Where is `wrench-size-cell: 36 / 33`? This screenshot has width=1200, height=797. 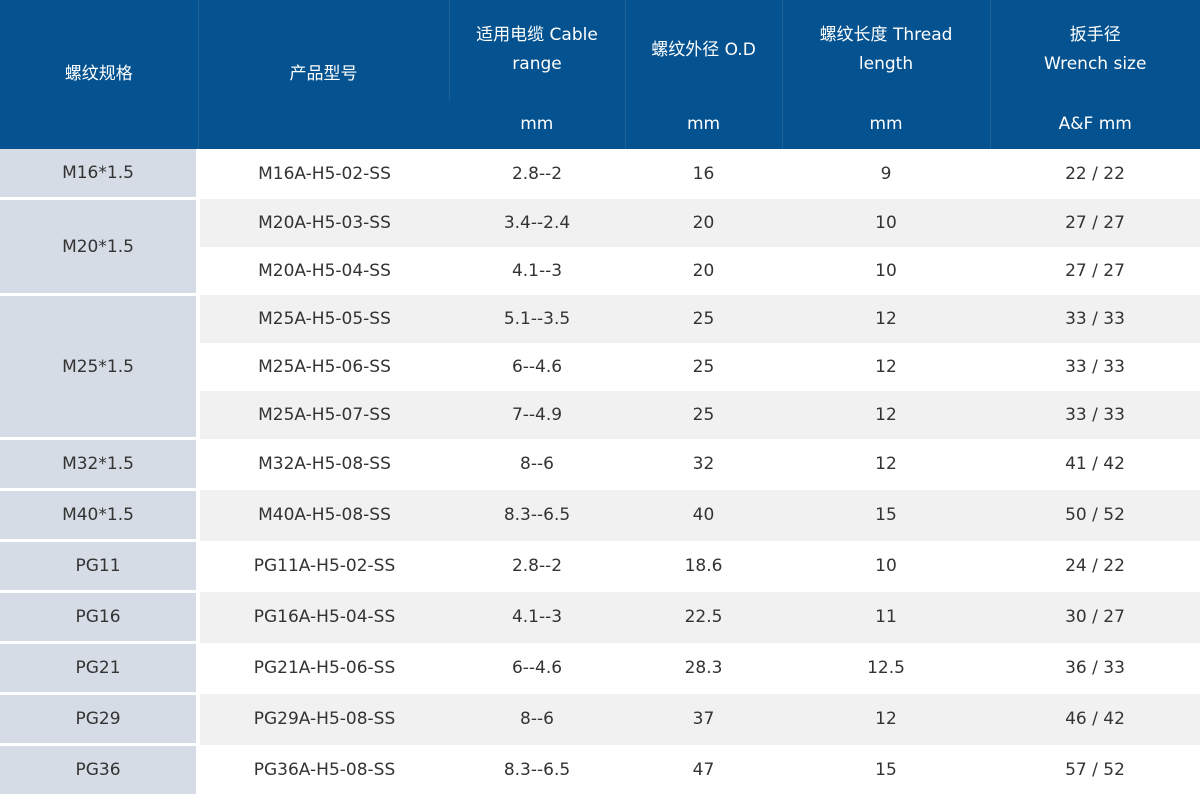 wrench-size-cell: 36 / 33 is located at coordinates (1095, 668).